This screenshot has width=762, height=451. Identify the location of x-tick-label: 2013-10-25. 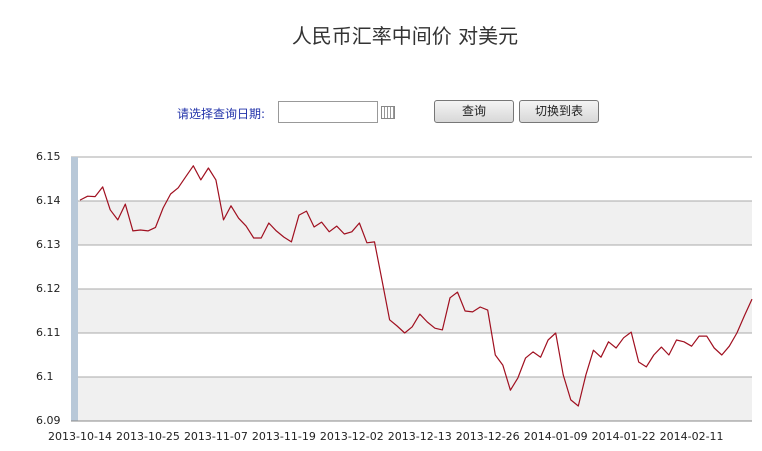
(148, 436).